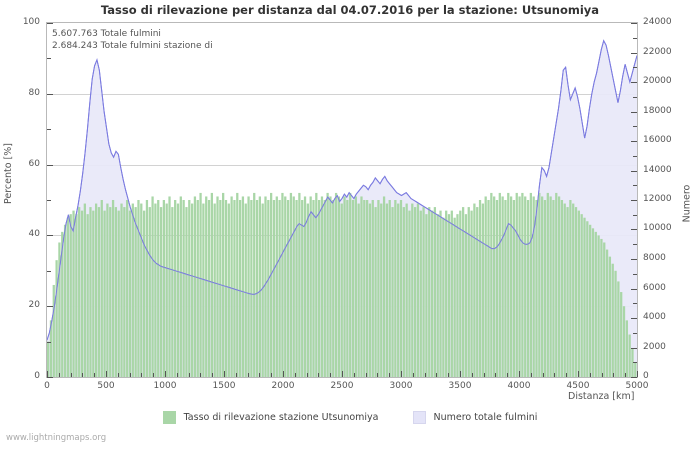  What do you see at coordinates (657, 199) in the screenshot?
I see `y-right-tick-12000: 12000` at bounding box center [657, 199].